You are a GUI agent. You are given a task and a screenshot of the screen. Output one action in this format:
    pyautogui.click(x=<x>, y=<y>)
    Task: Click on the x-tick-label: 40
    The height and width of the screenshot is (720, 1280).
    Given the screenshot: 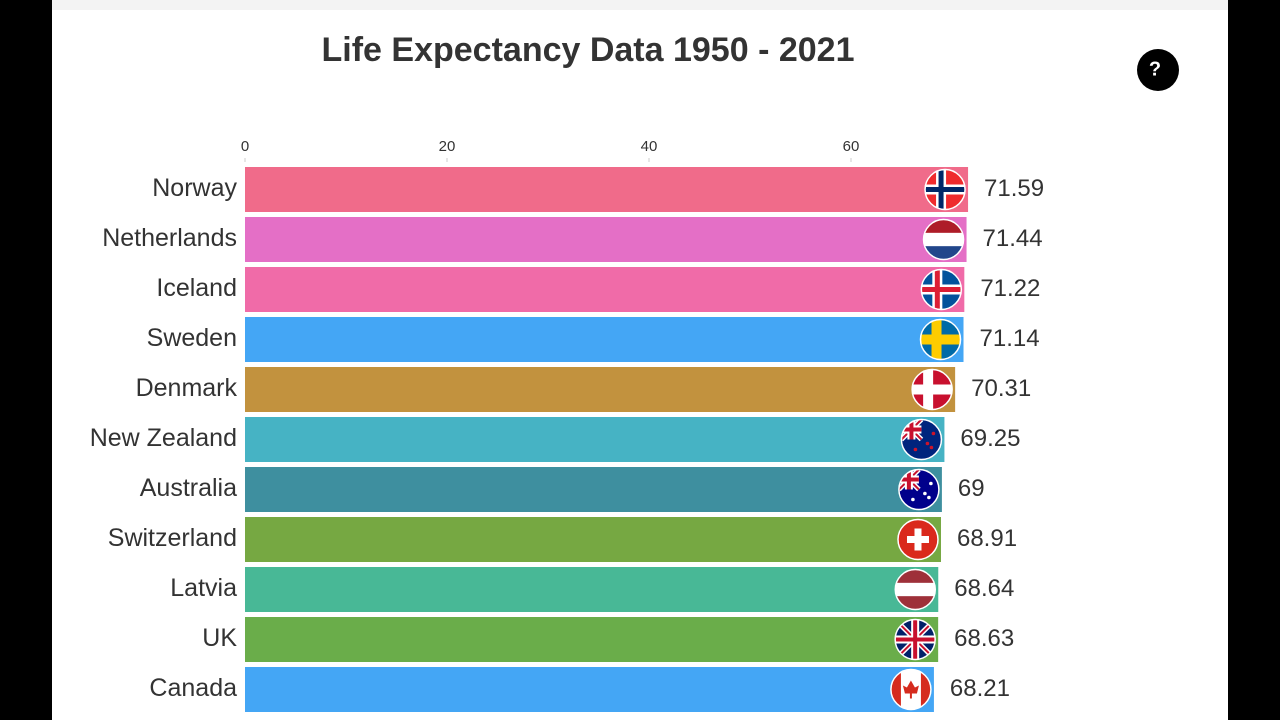 What is the action you would take?
    pyautogui.click(x=649, y=146)
    